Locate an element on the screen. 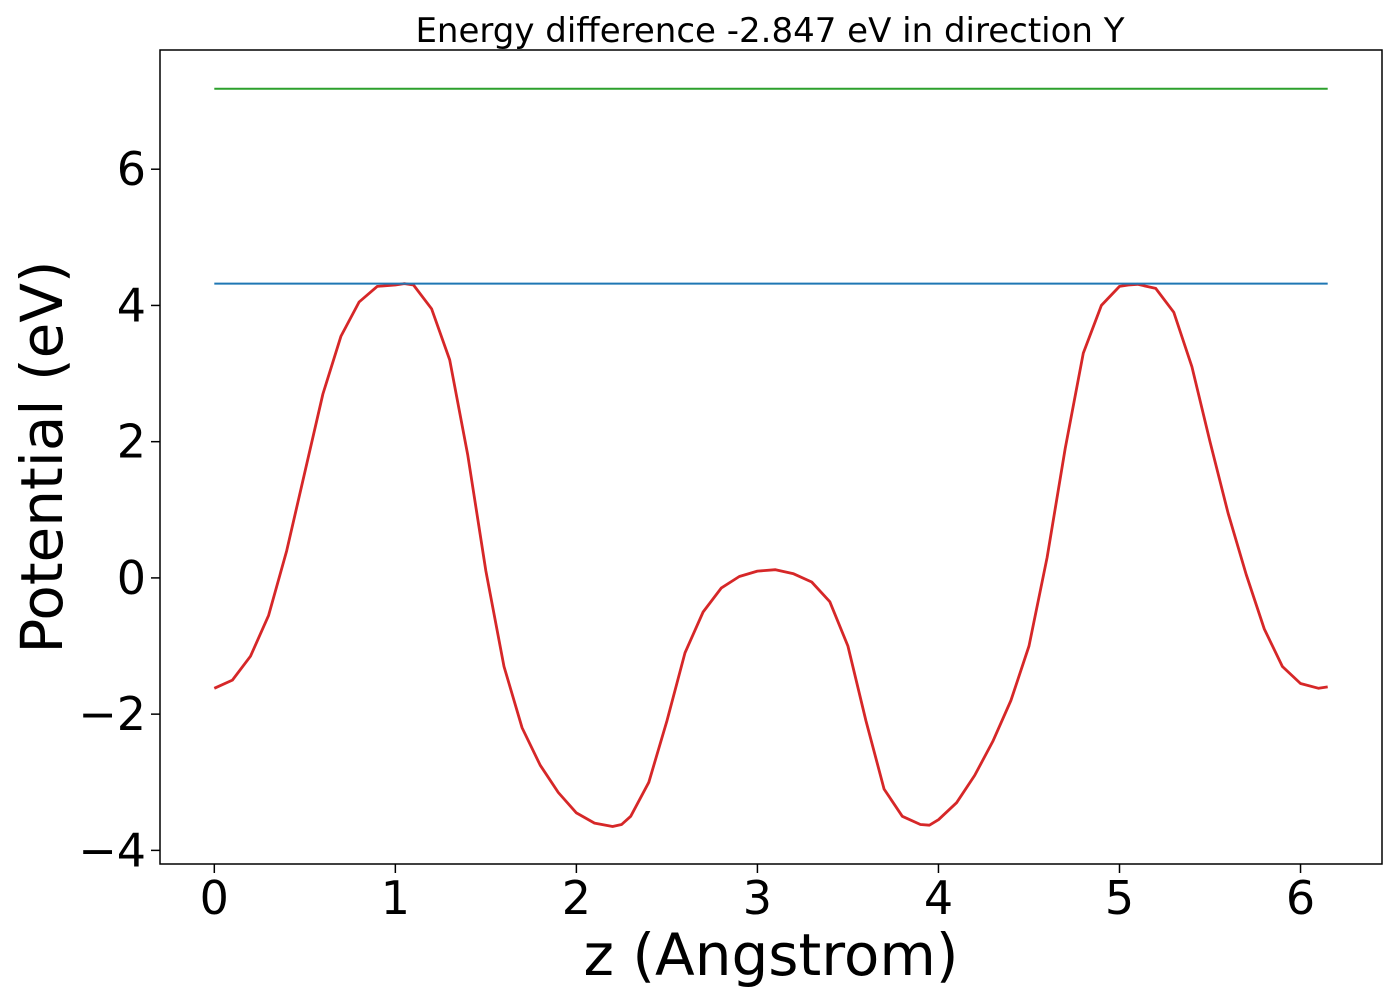  y-axis-label: Potential (eV) is located at coordinates (42, 456).